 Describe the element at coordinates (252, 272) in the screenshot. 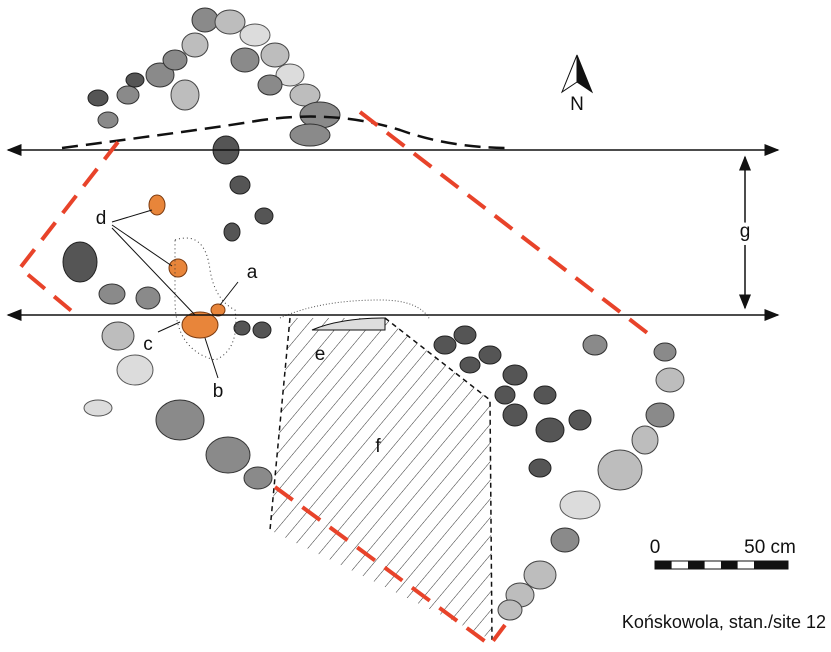

I see `label: a` at that location.